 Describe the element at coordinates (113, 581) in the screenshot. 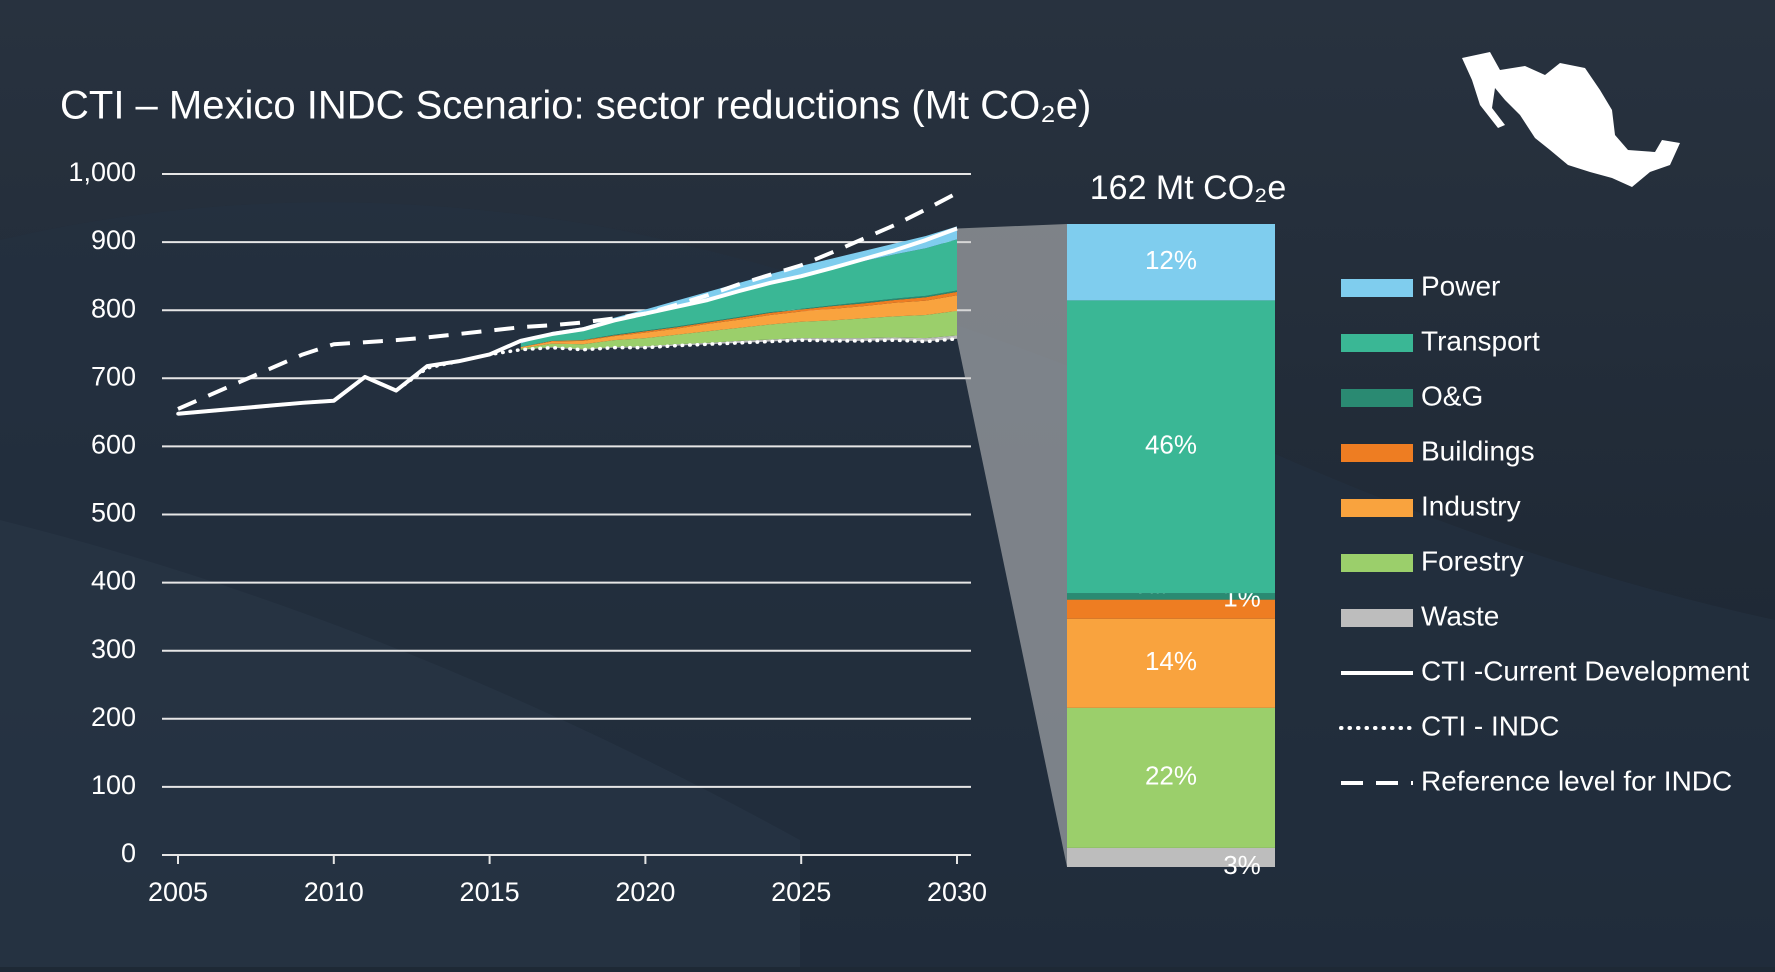

I see `y-tick-label: 400` at that location.